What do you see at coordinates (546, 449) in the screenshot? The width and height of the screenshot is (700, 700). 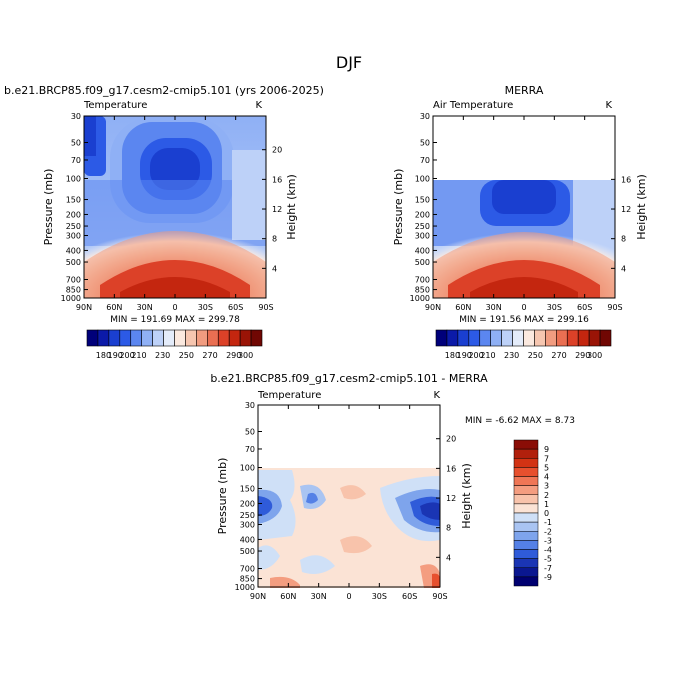 I see `colorbar-label: 9` at bounding box center [546, 449].